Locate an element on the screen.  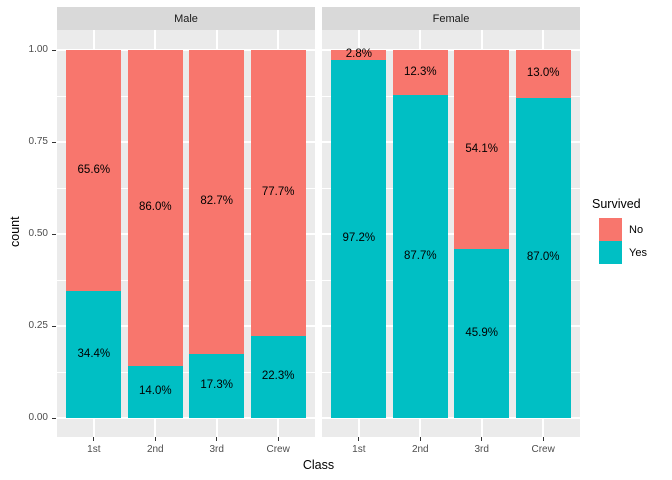
y-tick-label: 0.75 is located at coordinates (38, 141).